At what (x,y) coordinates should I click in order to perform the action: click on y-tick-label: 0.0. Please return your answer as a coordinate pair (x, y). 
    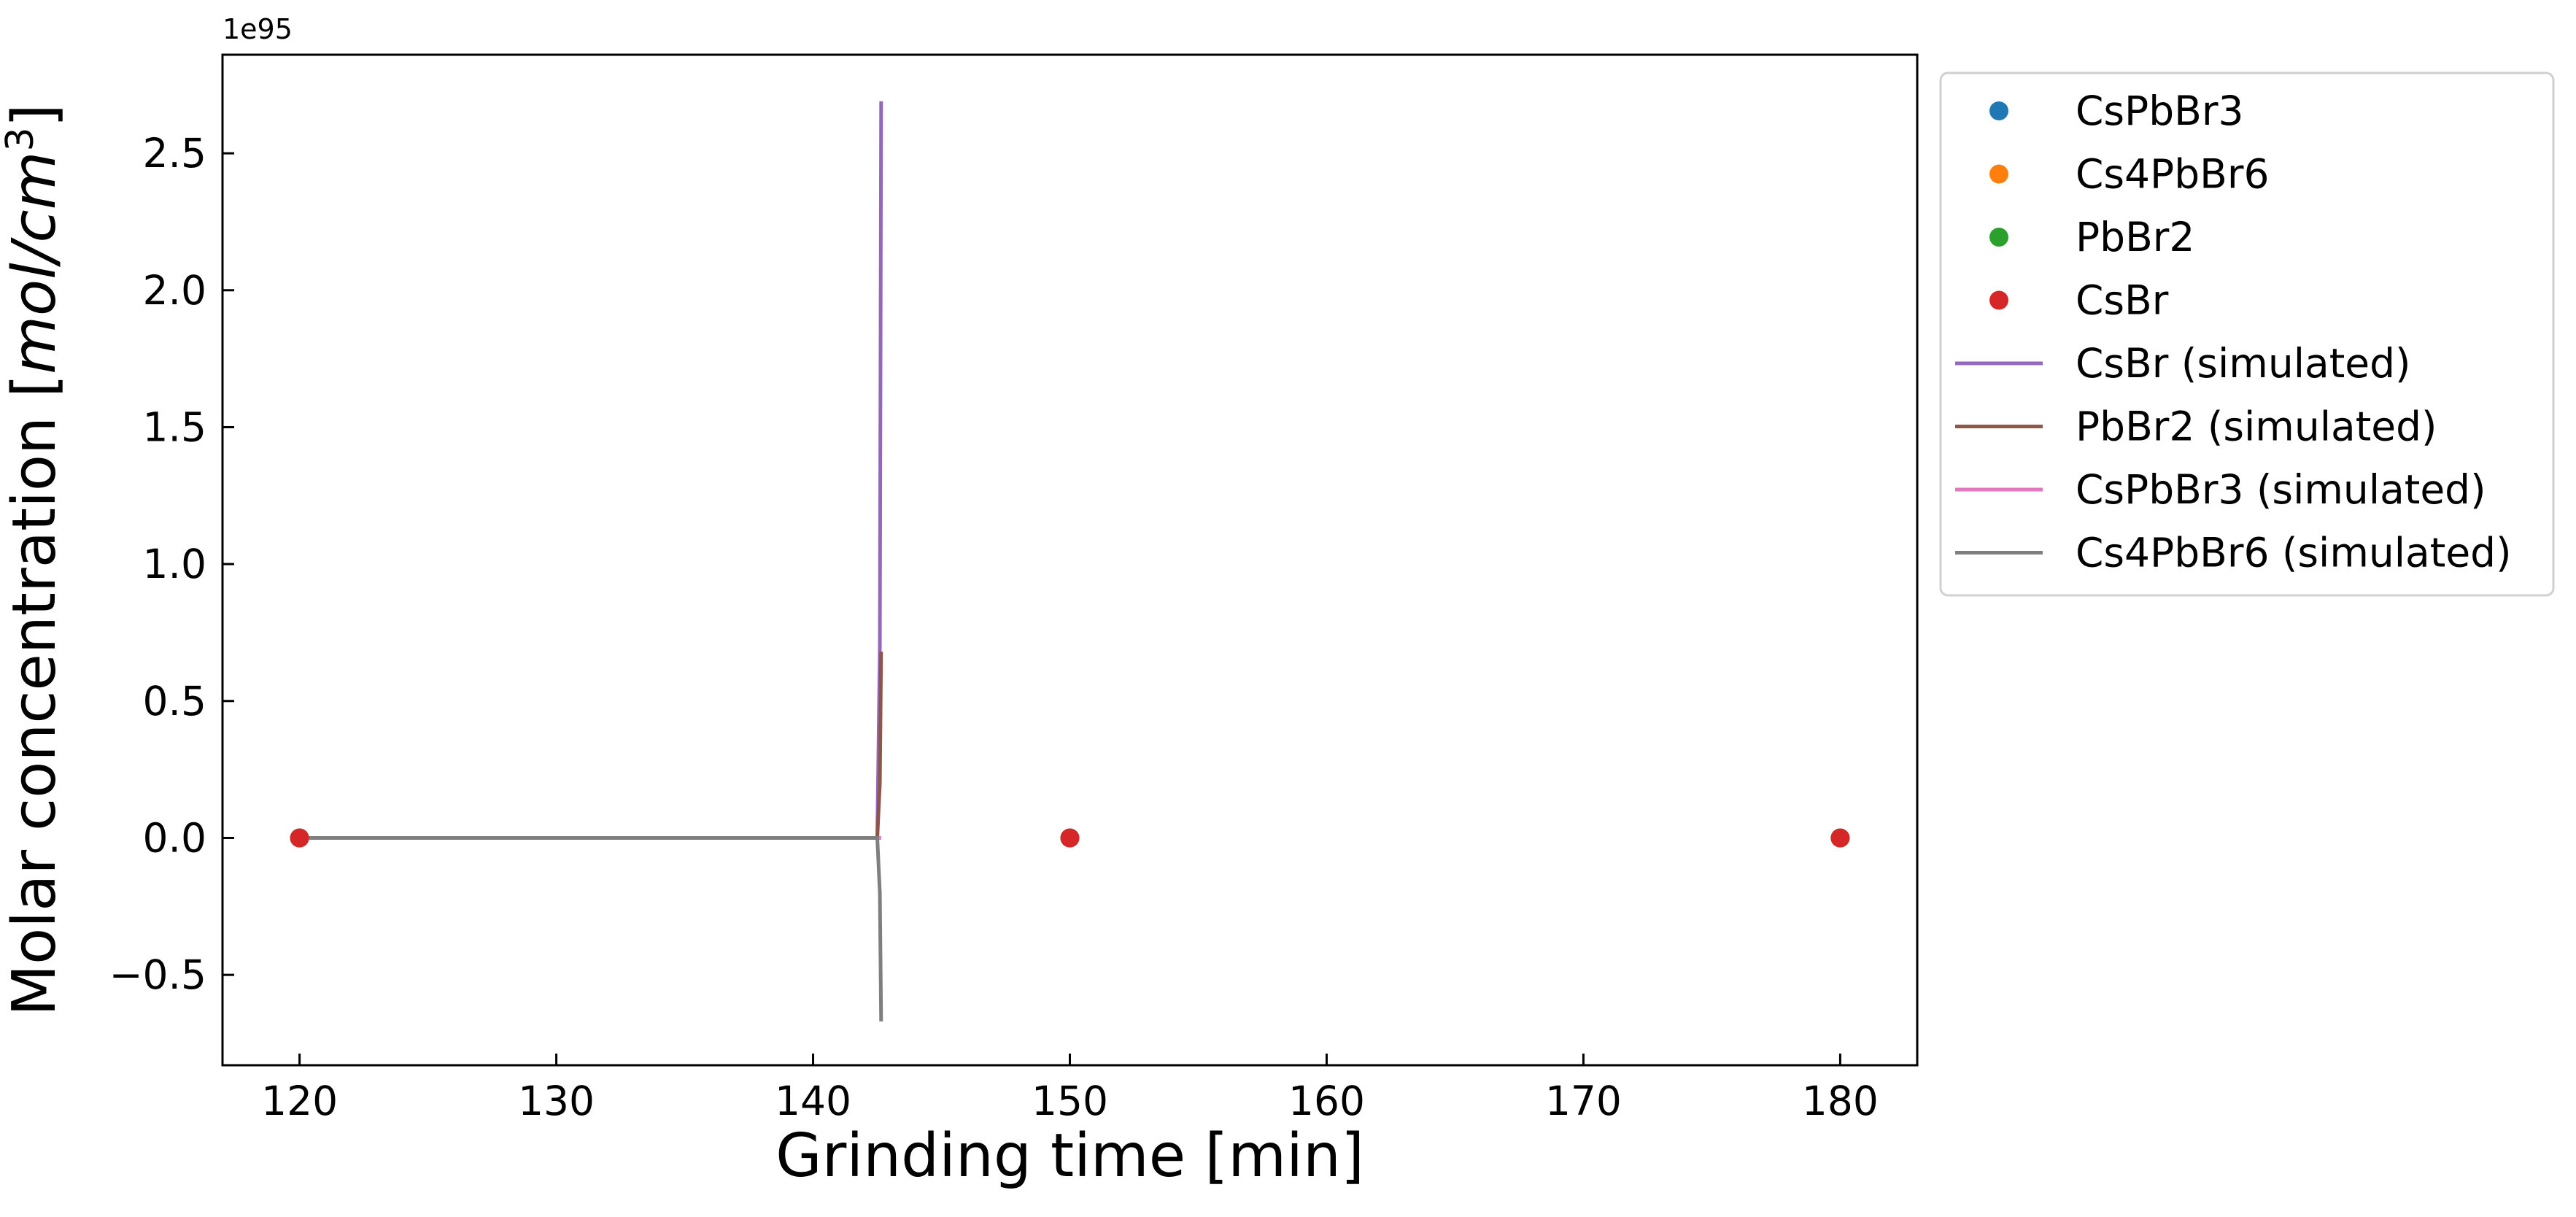
    Looking at the image, I should click on (174, 837).